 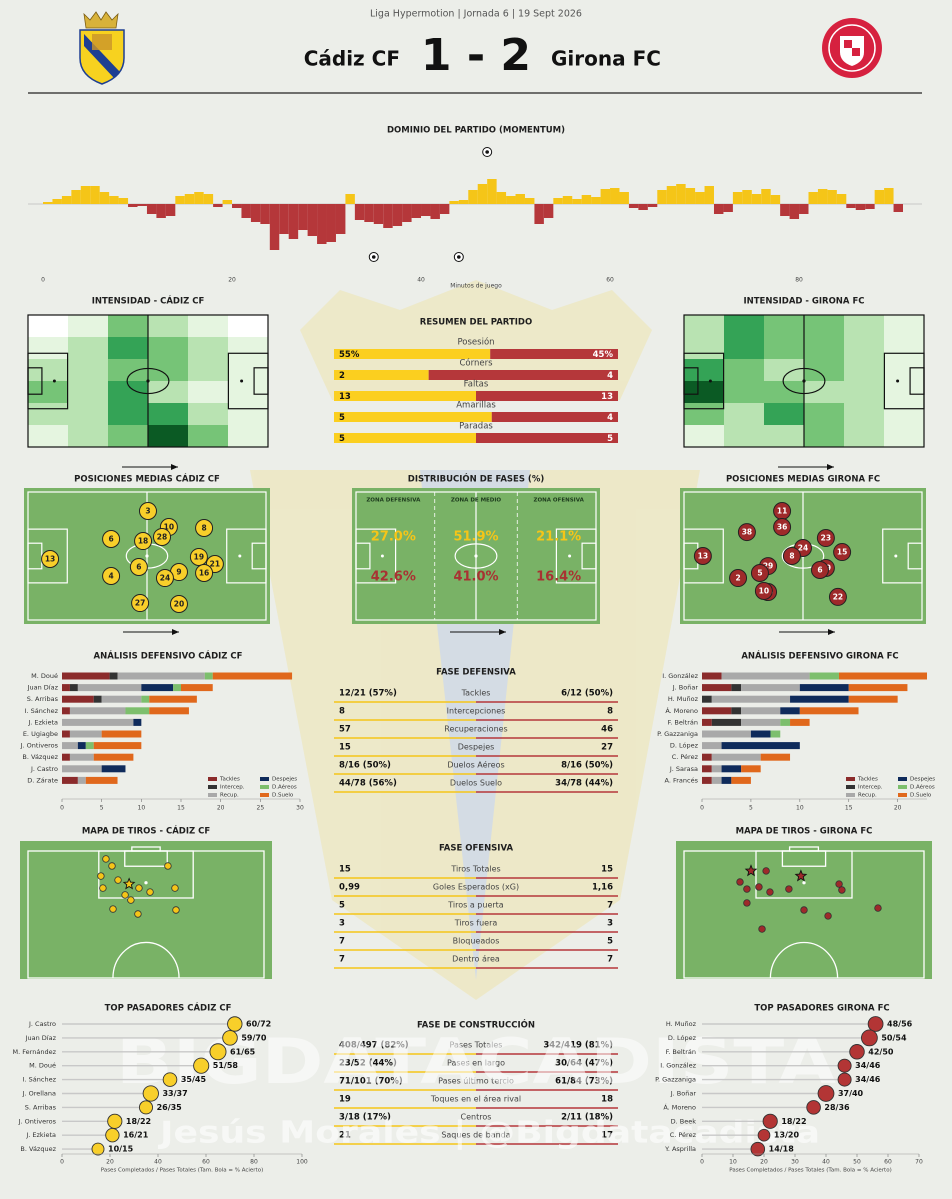 What do you see at coordinates (602, 888) in the screenshot?
I see `away-value: 1,16` at bounding box center [602, 888].